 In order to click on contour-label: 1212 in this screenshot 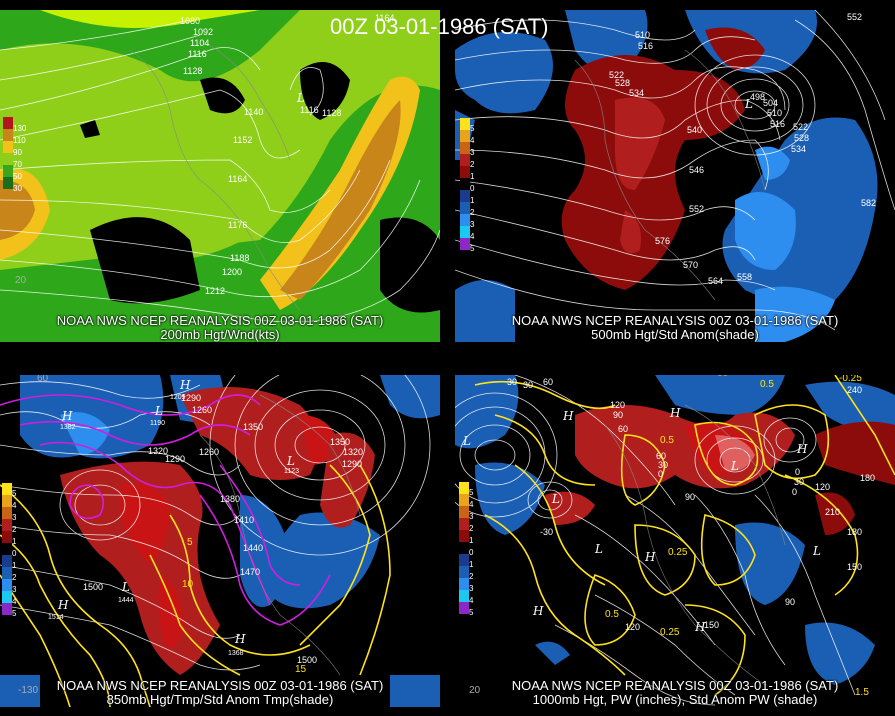, I will do `click(215, 291)`.